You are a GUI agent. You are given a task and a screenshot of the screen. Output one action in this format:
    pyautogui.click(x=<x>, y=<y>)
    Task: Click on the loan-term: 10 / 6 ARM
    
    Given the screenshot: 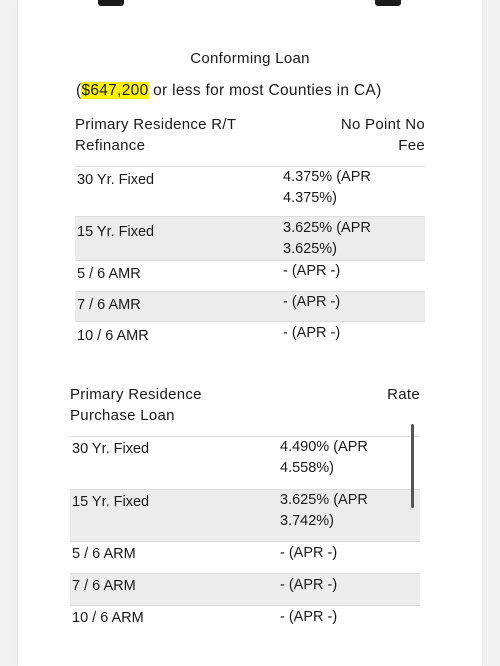 What is the action you would take?
    pyautogui.click(x=108, y=618)
    